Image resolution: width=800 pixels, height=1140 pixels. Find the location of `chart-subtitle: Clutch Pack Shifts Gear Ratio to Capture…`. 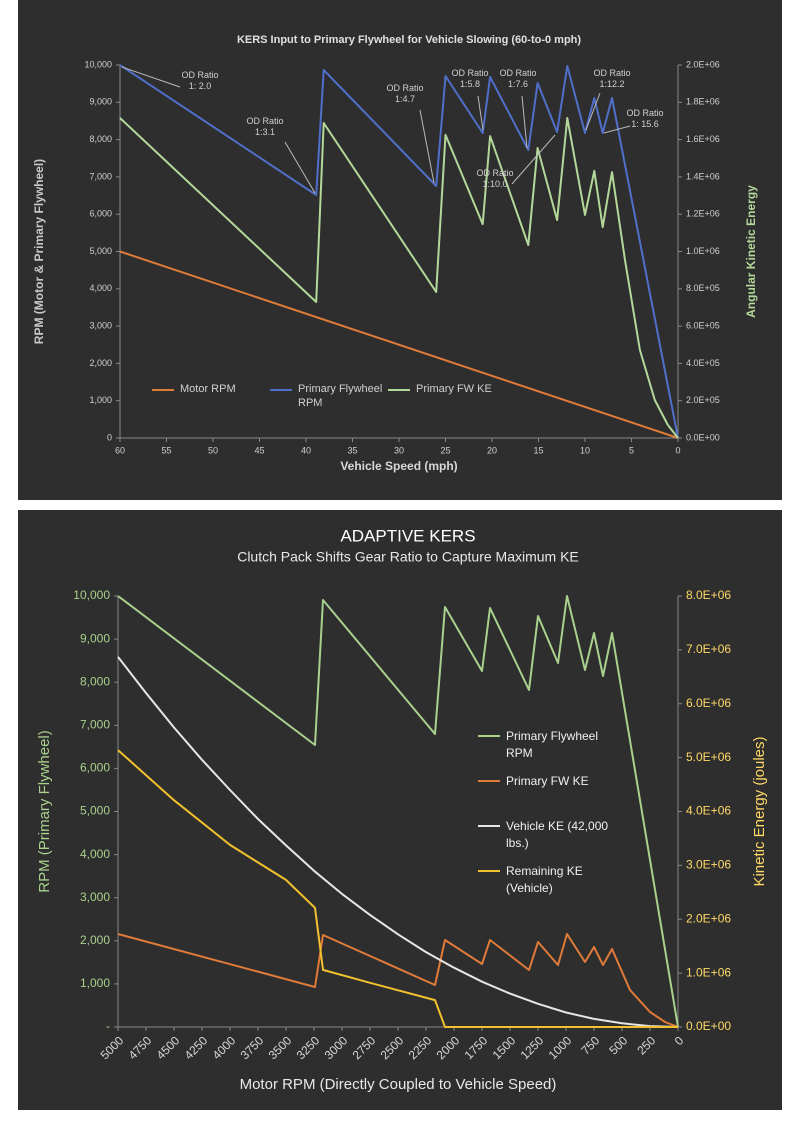

chart-subtitle: Clutch Pack Shifts Gear Ratio to Capture… is located at coordinates (408, 557).